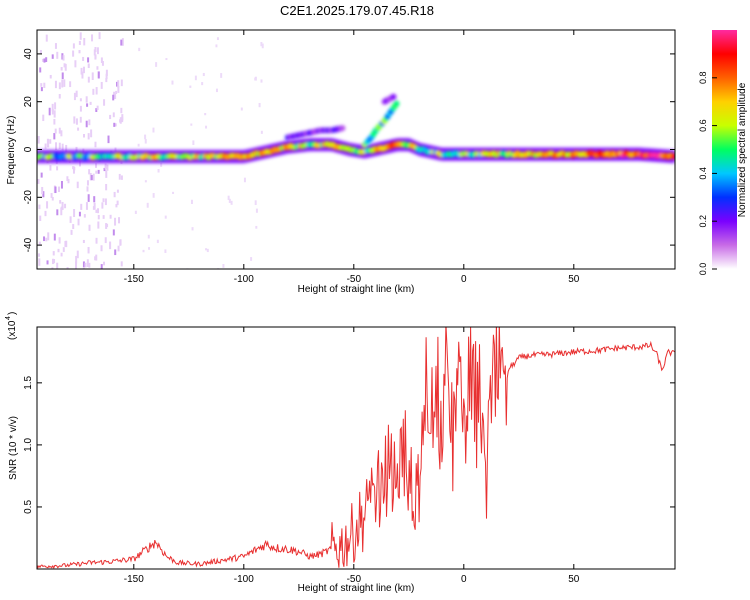 The image size is (750, 600). Describe the element at coordinates (28, 149) in the screenshot. I see `y-tick-label: 0` at that location.